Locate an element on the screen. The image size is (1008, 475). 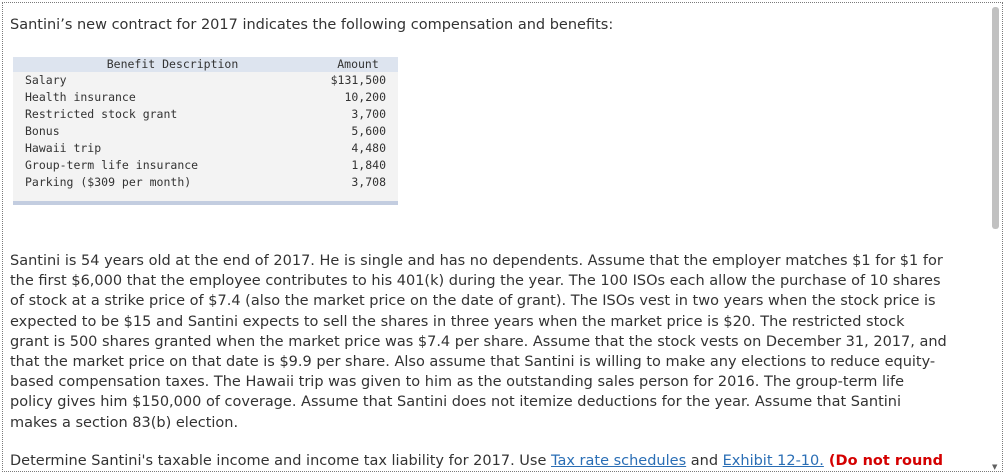
rounding-warning: (Do not round is located at coordinates (883, 461).